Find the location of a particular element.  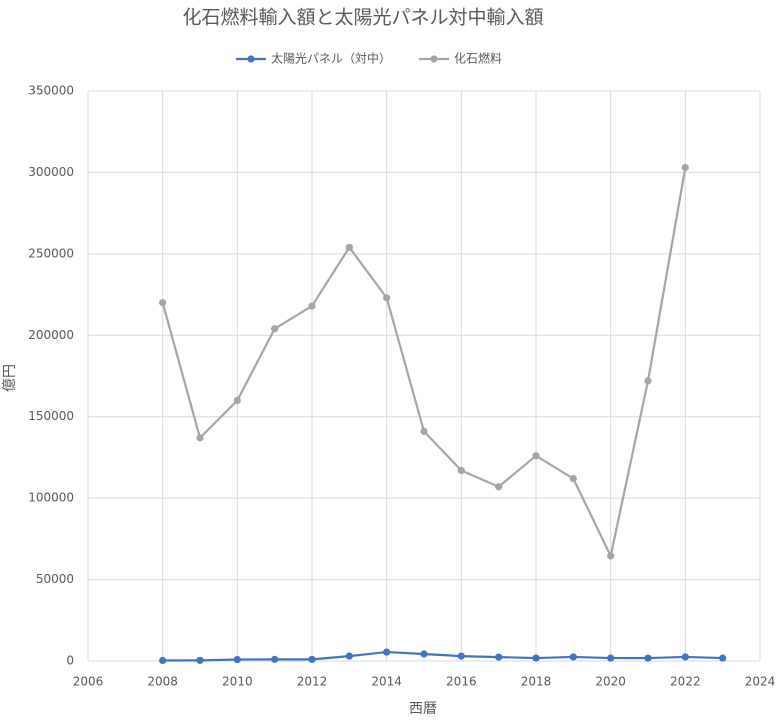

legend-label: 太陽光パネル（対中） is located at coordinates (331, 58).